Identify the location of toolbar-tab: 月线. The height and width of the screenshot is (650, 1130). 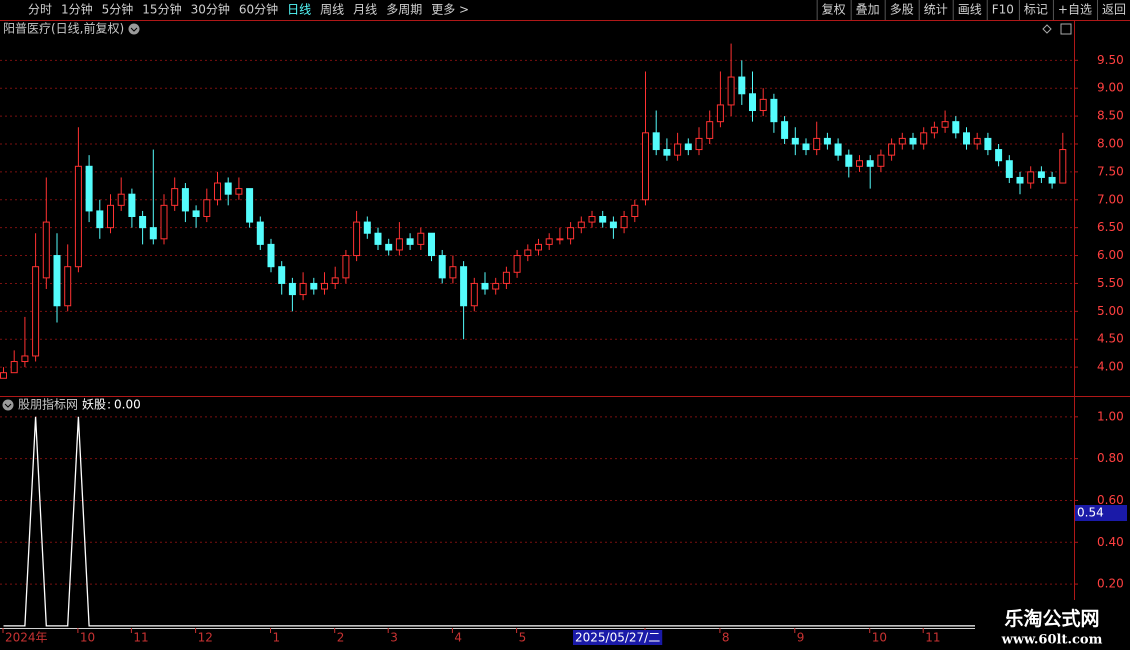
(365, 10).